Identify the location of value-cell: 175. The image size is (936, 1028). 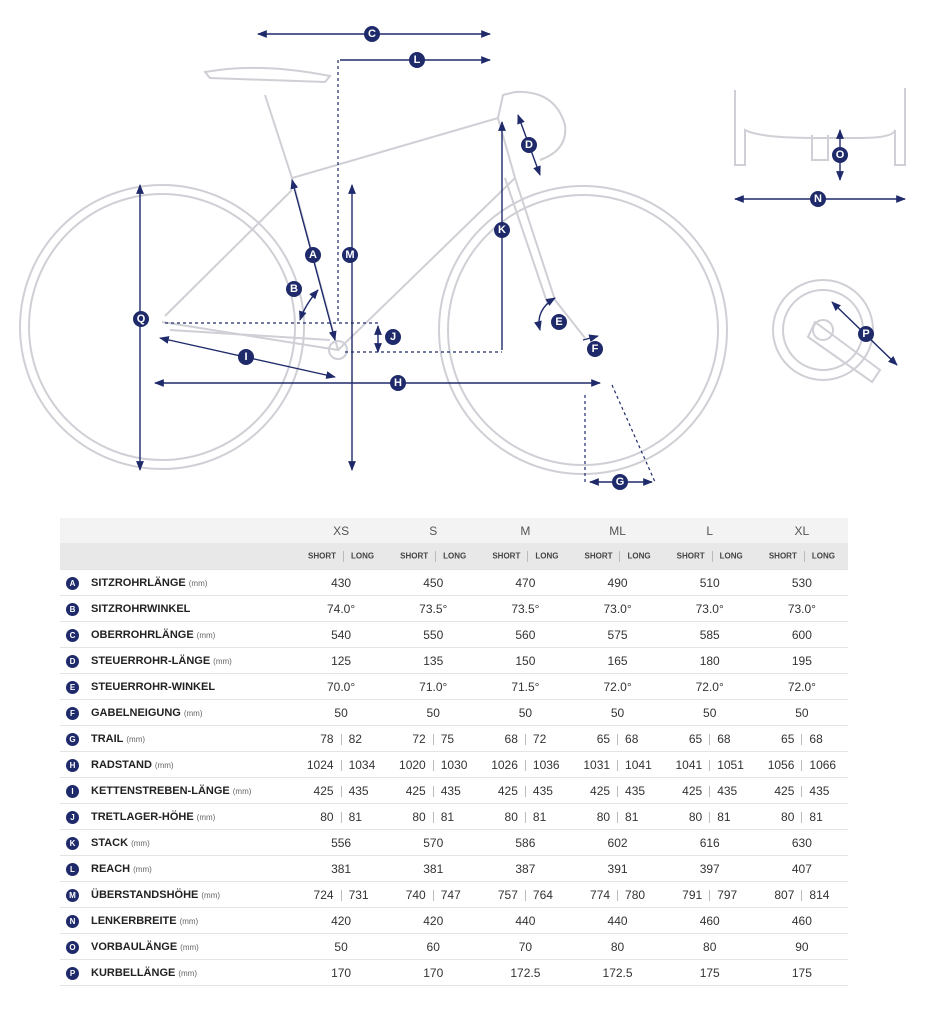
(801, 972).